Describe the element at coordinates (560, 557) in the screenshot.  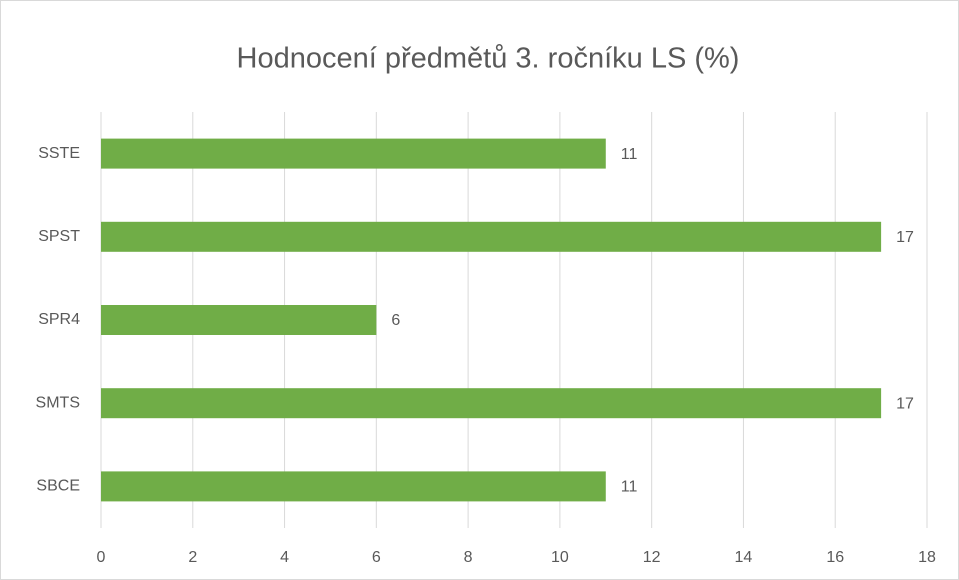
I see `x-tick-label: 10` at that location.